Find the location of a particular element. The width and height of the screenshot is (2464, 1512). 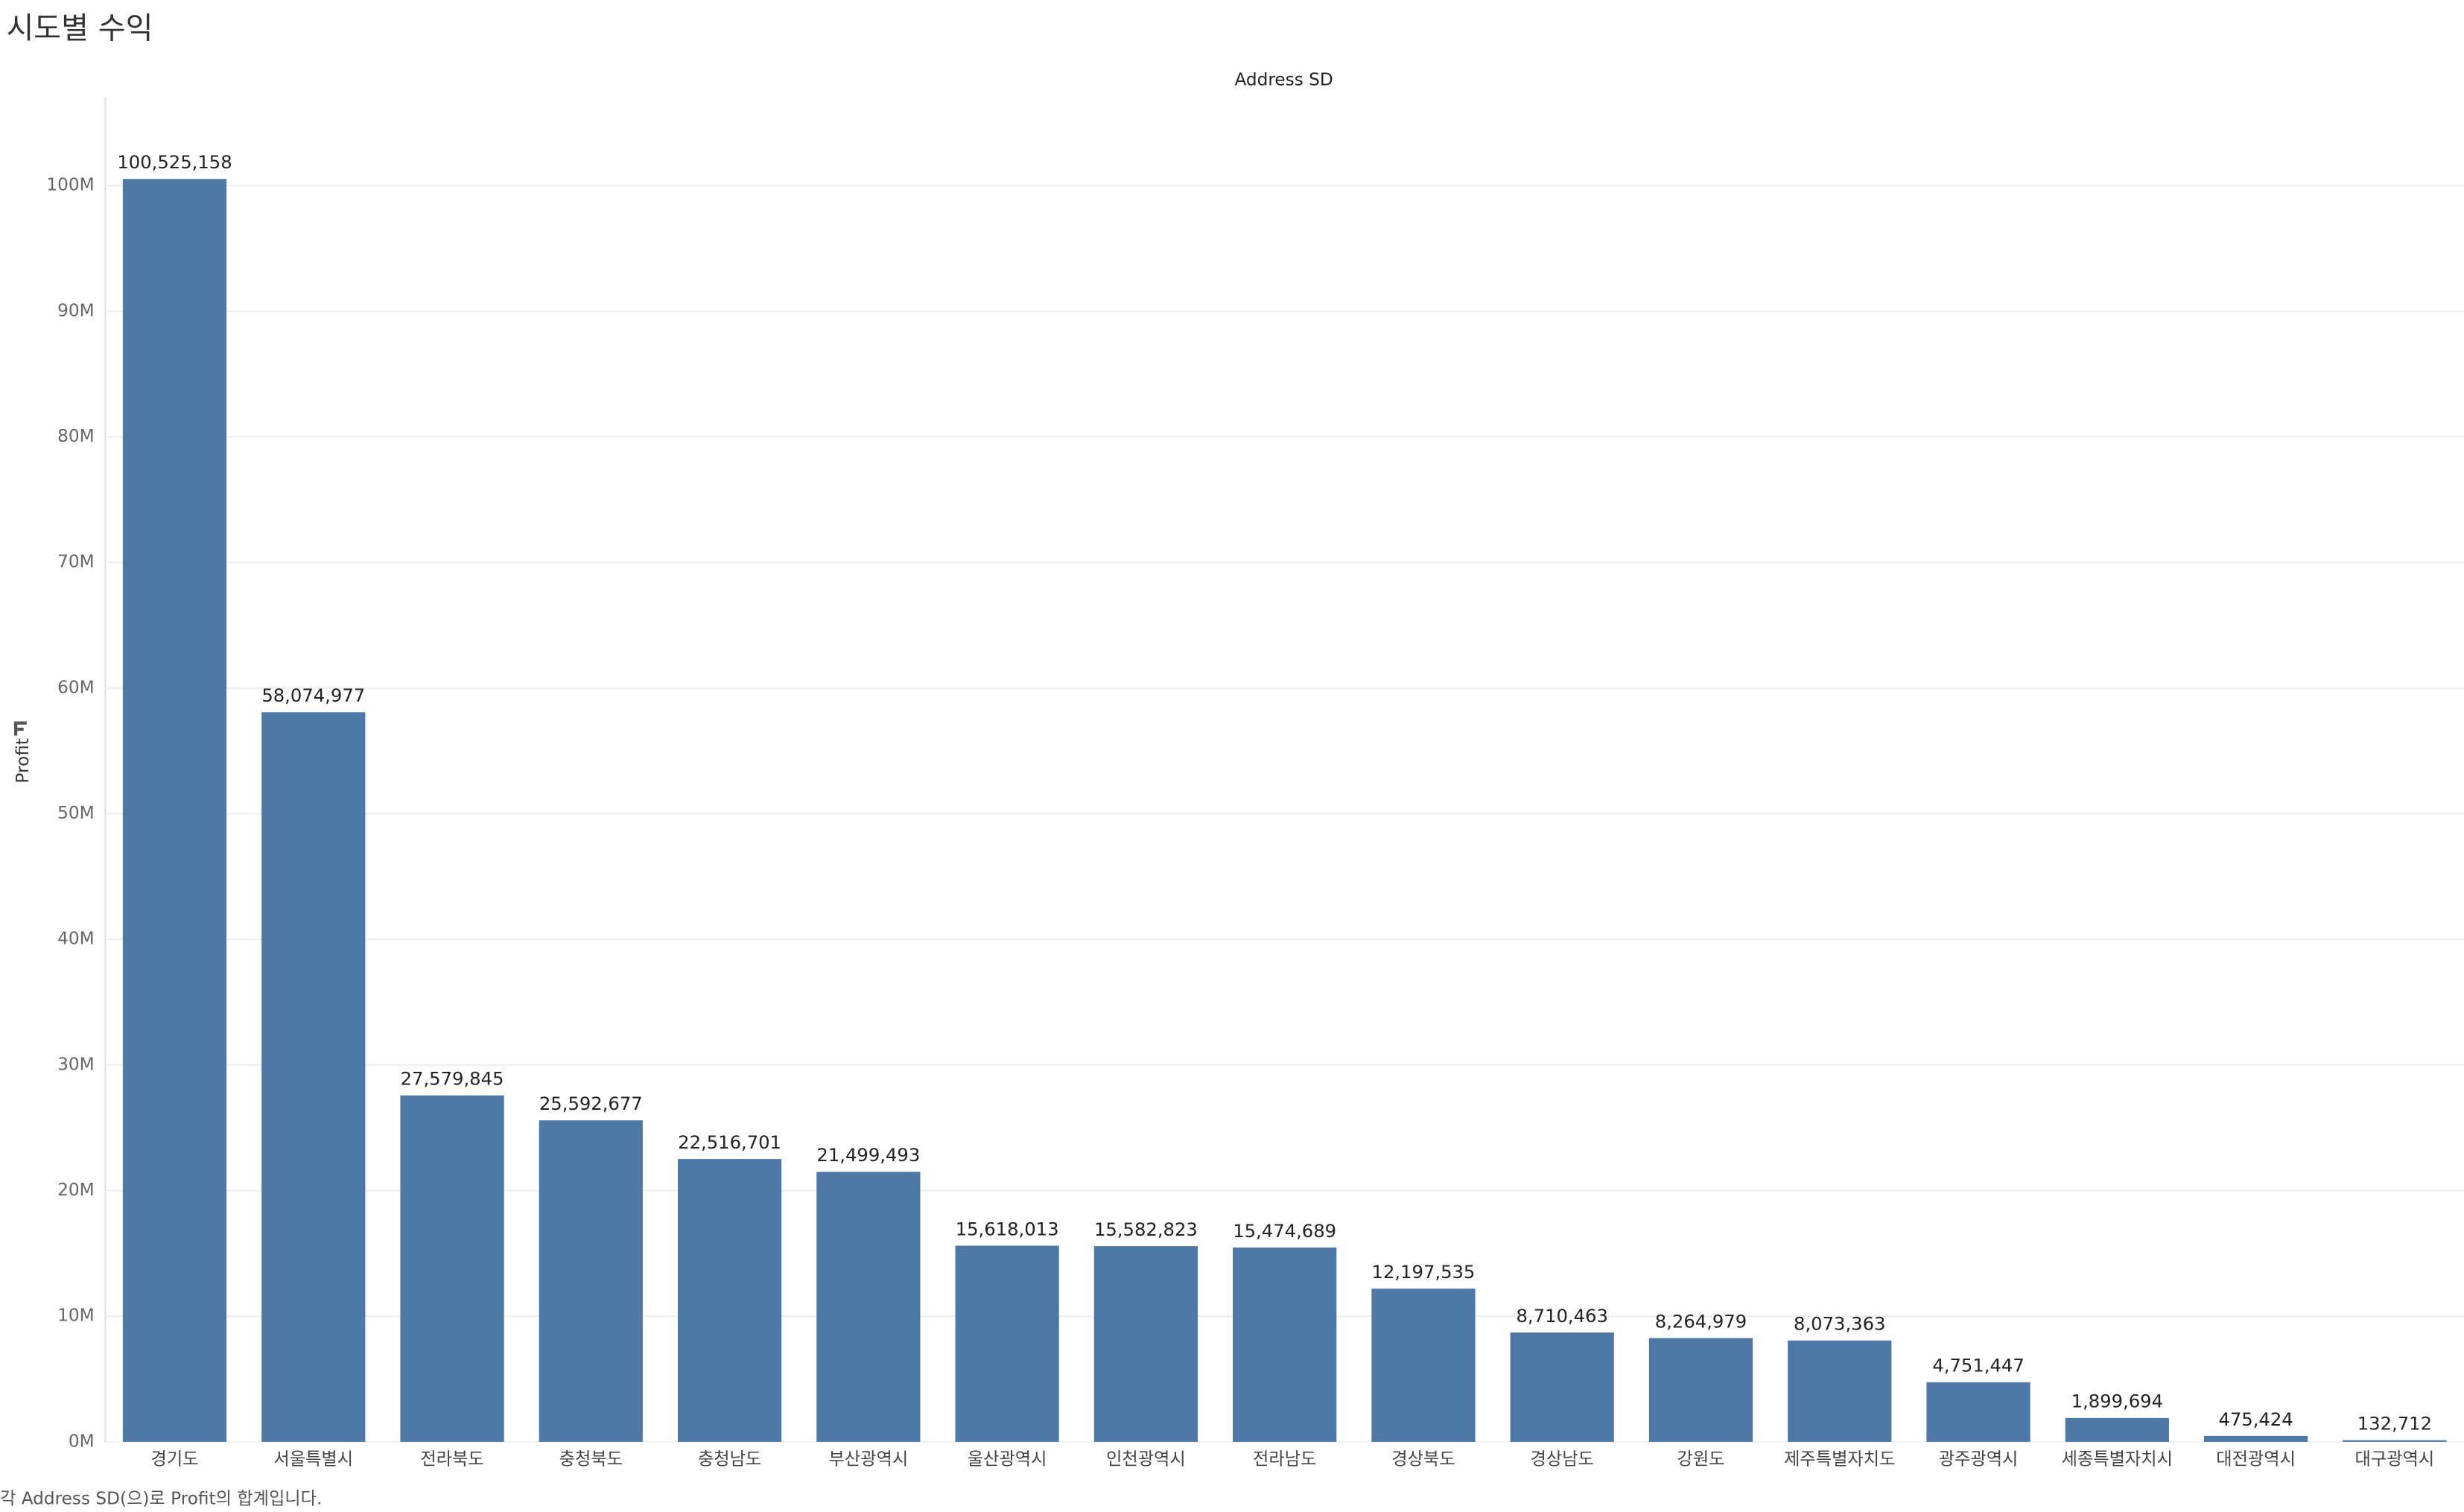

x-tick-label: 경상남도 is located at coordinates (1562, 1459).